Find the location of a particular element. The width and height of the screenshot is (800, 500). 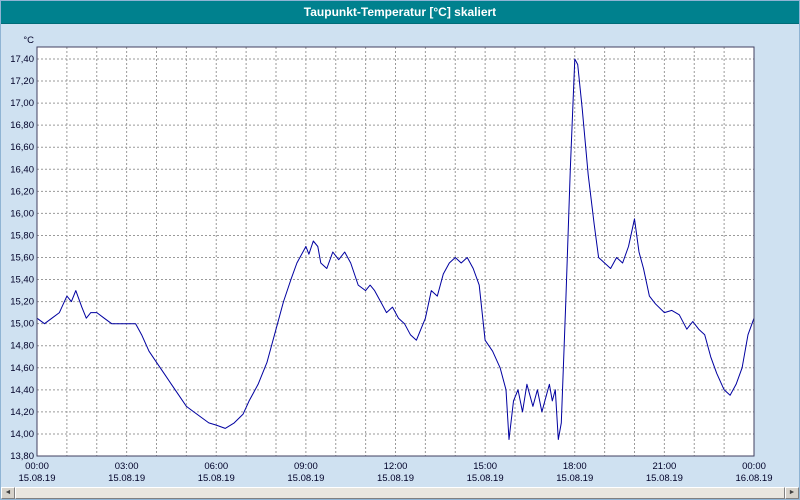

x-tick-time-label: 03:00 is located at coordinates (127, 466).